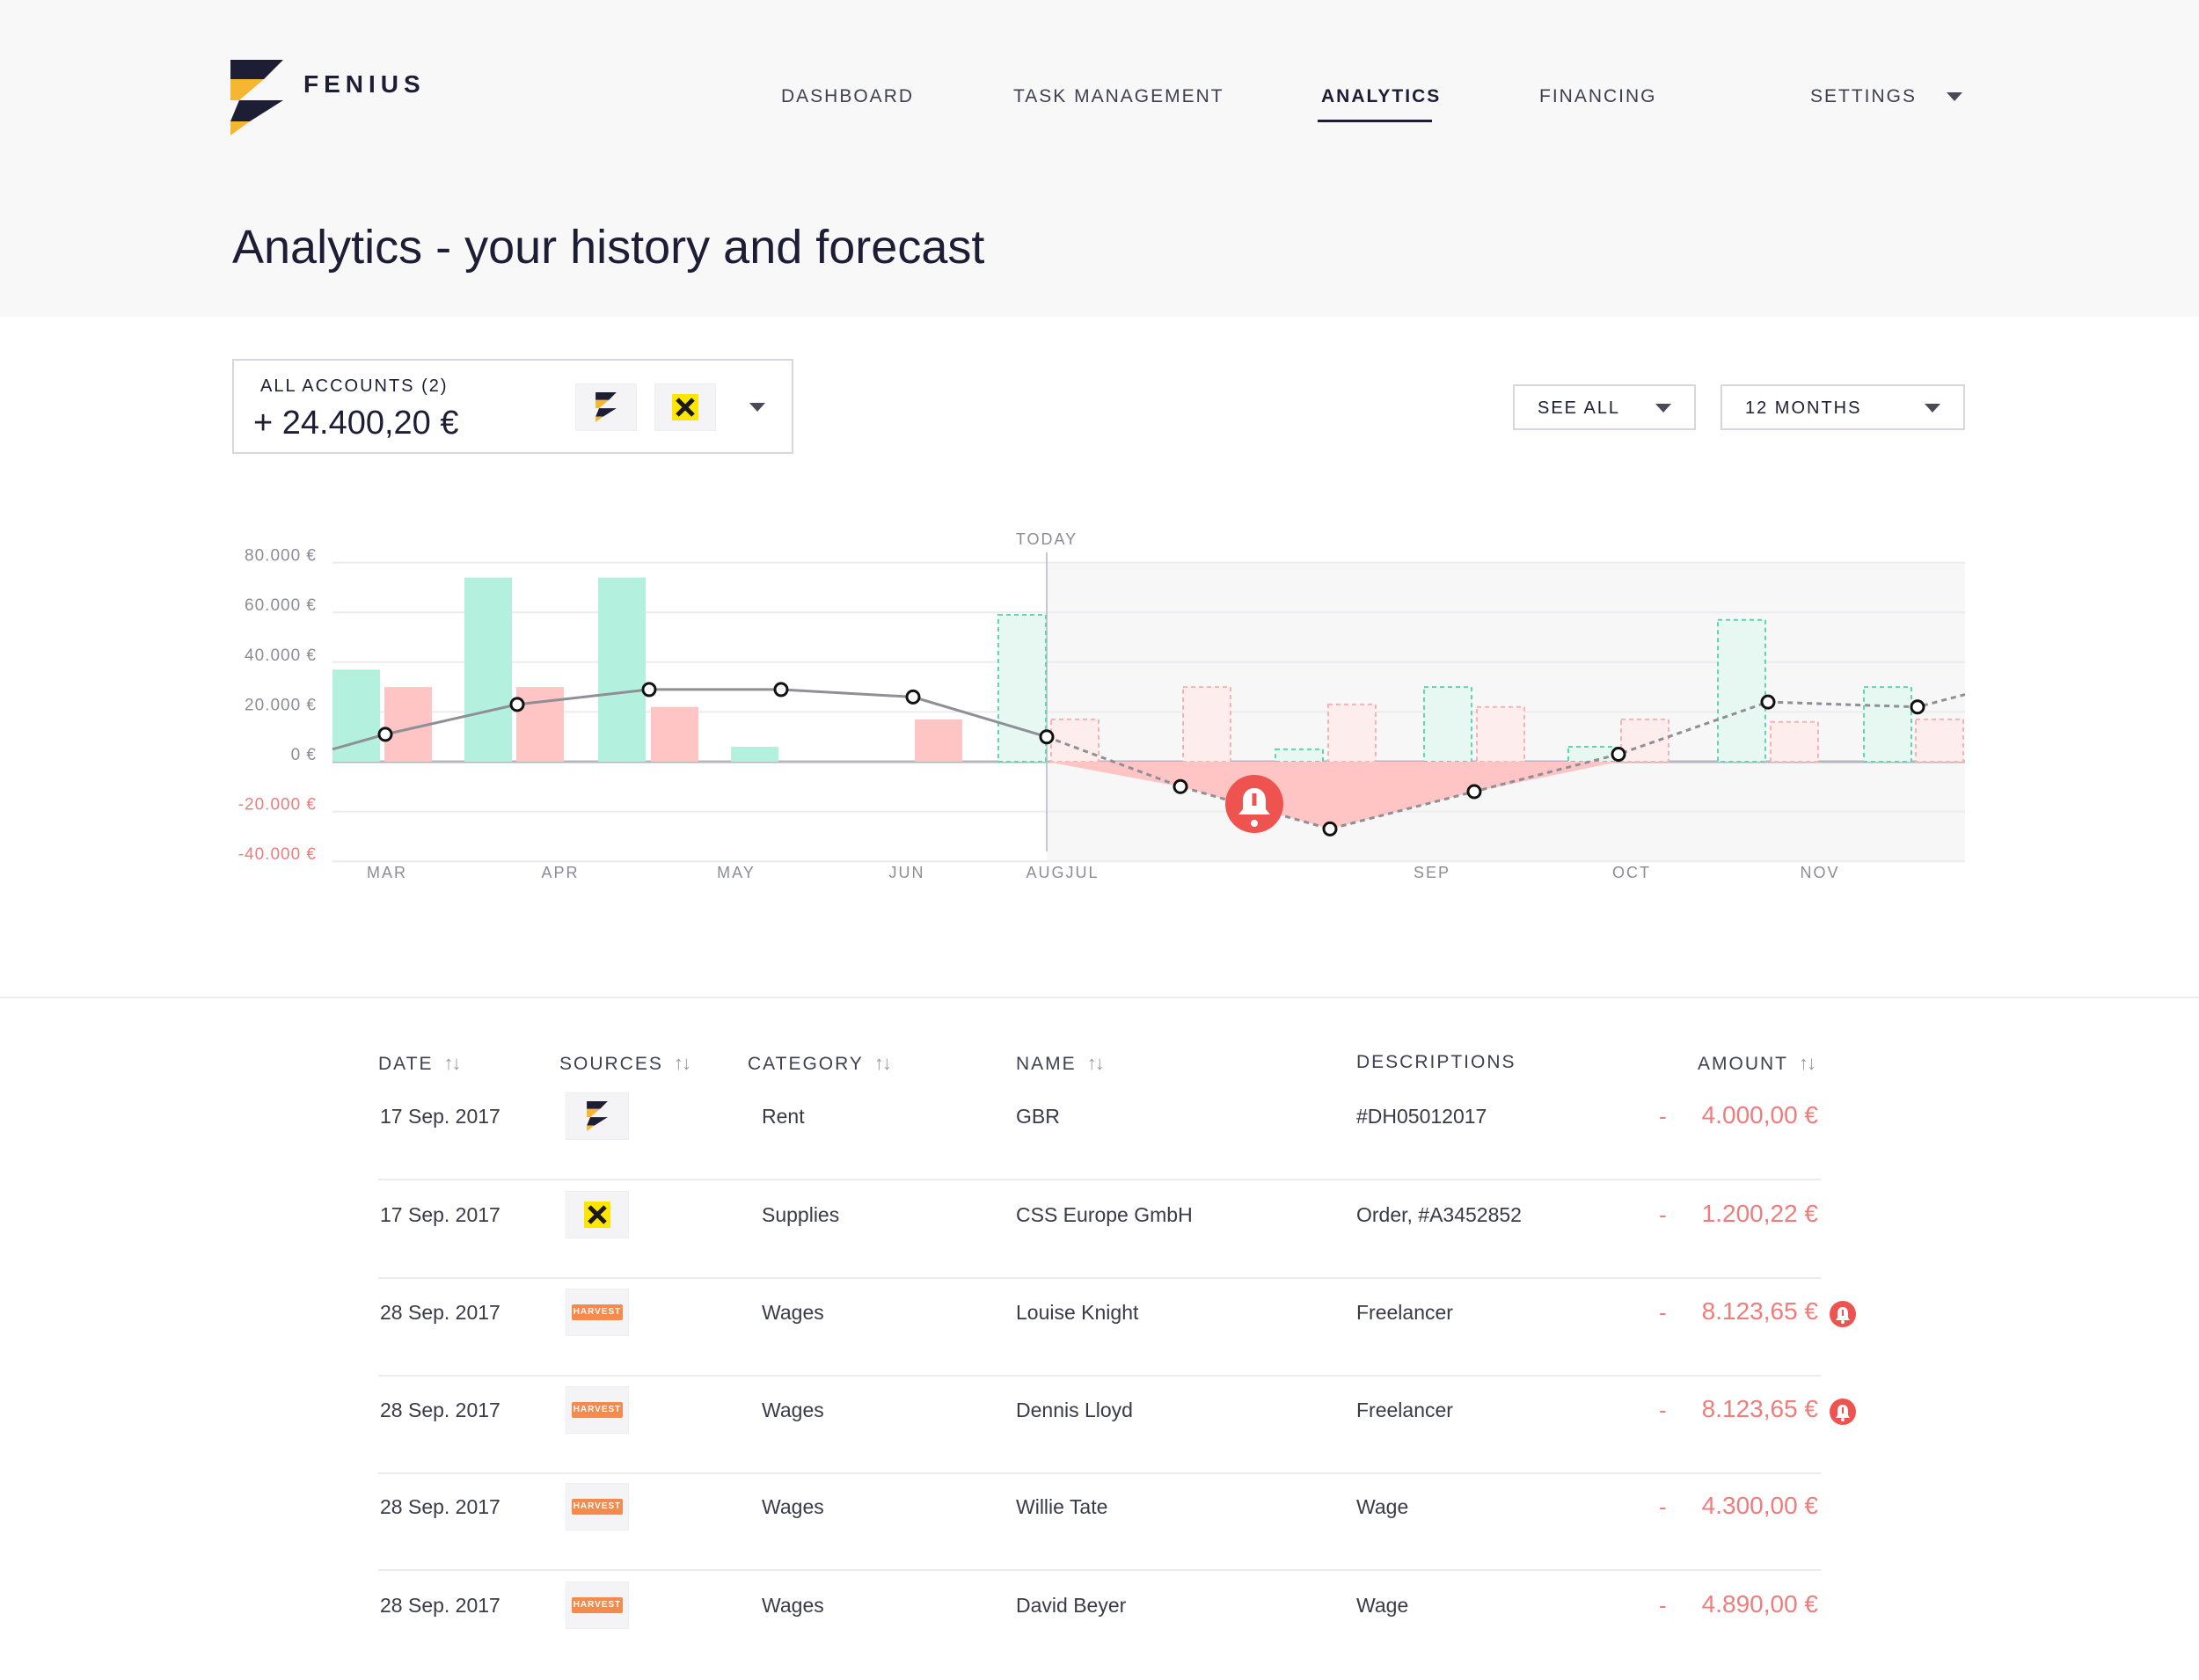  What do you see at coordinates (1605, 407) in the screenshot?
I see `see-all-dropdown: SEE ALL` at bounding box center [1605, 407].